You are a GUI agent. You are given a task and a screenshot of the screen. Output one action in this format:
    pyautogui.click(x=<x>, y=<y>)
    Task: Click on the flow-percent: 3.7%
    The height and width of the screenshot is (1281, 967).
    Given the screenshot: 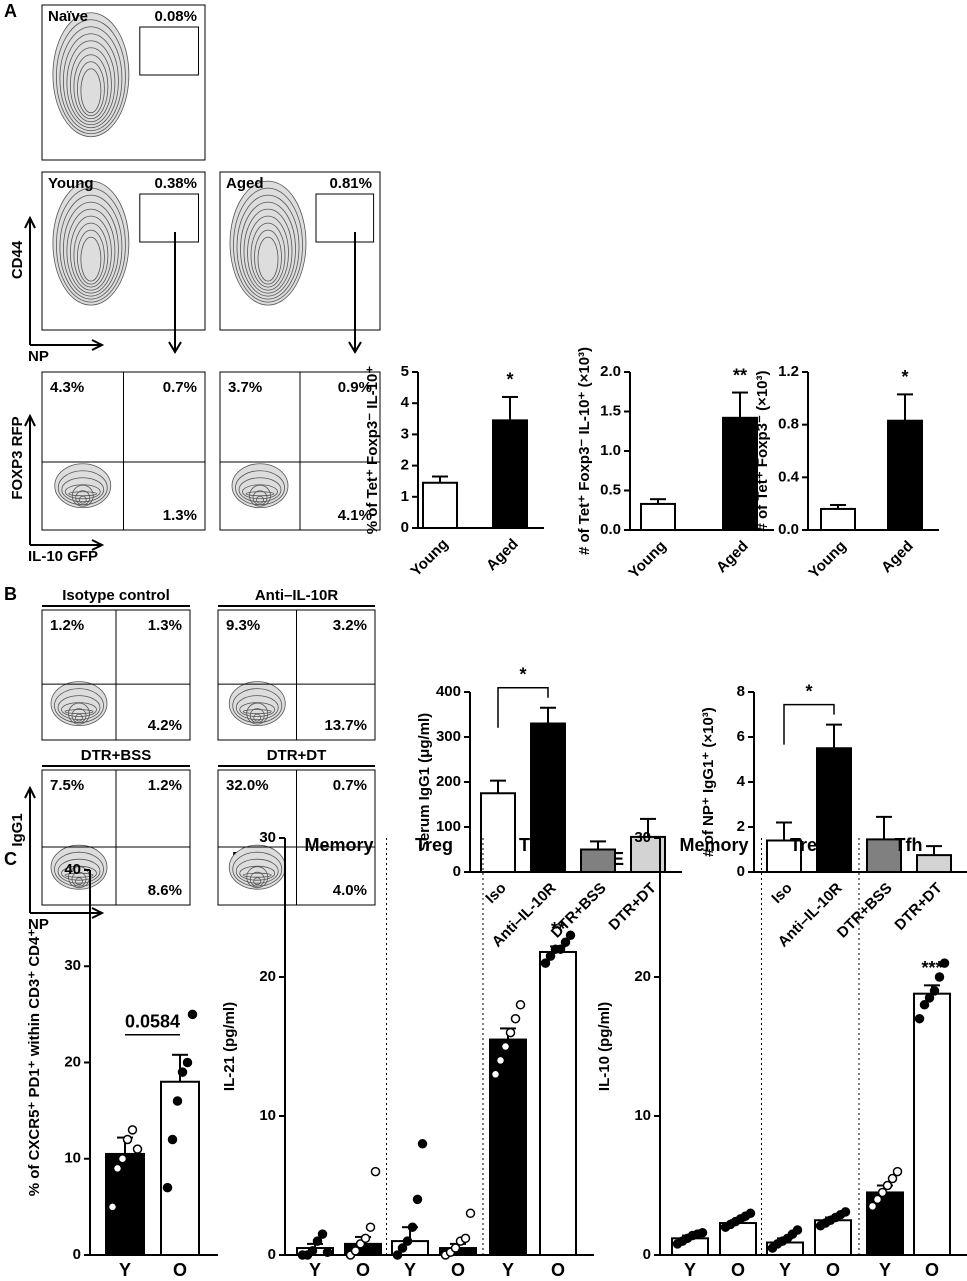 What is the action you would take?
    pyautogui.click(x=245, y=387)
    